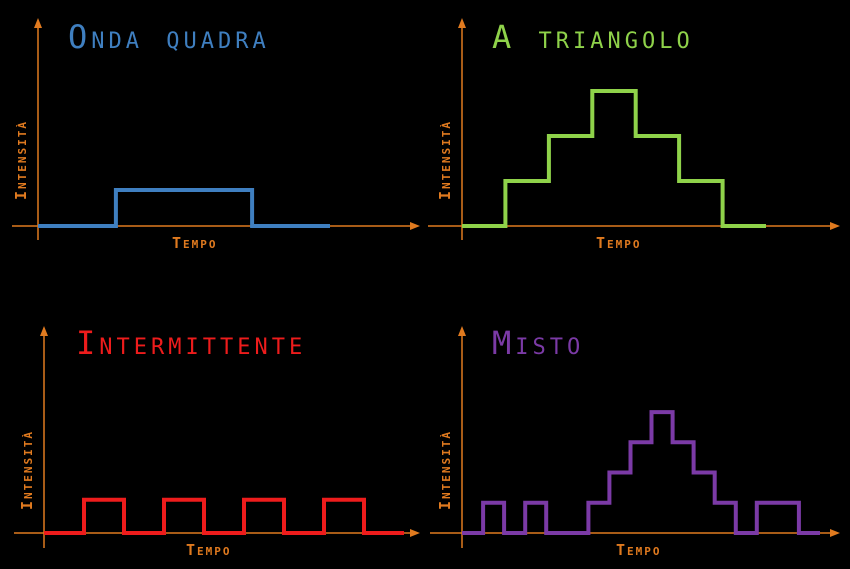  I want to click on waveform-onda-quadra, so click(184, 208).